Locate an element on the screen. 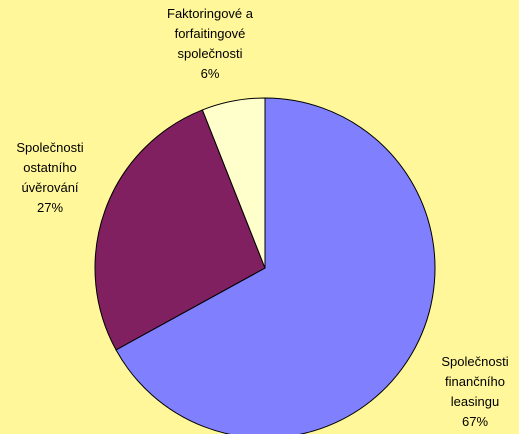 Image resolution: width=519 pixels, height=434 pixels. slice-label: Společnosti finančního leasingu is located at coordinates (474, 381).